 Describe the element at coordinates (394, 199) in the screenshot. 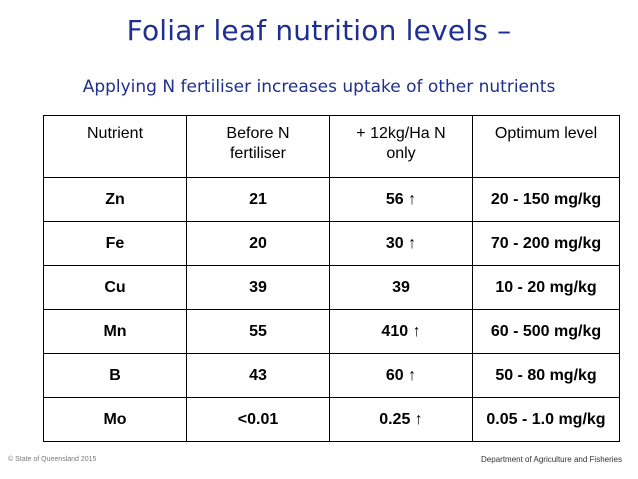

I see `after-value: 56` at that location.